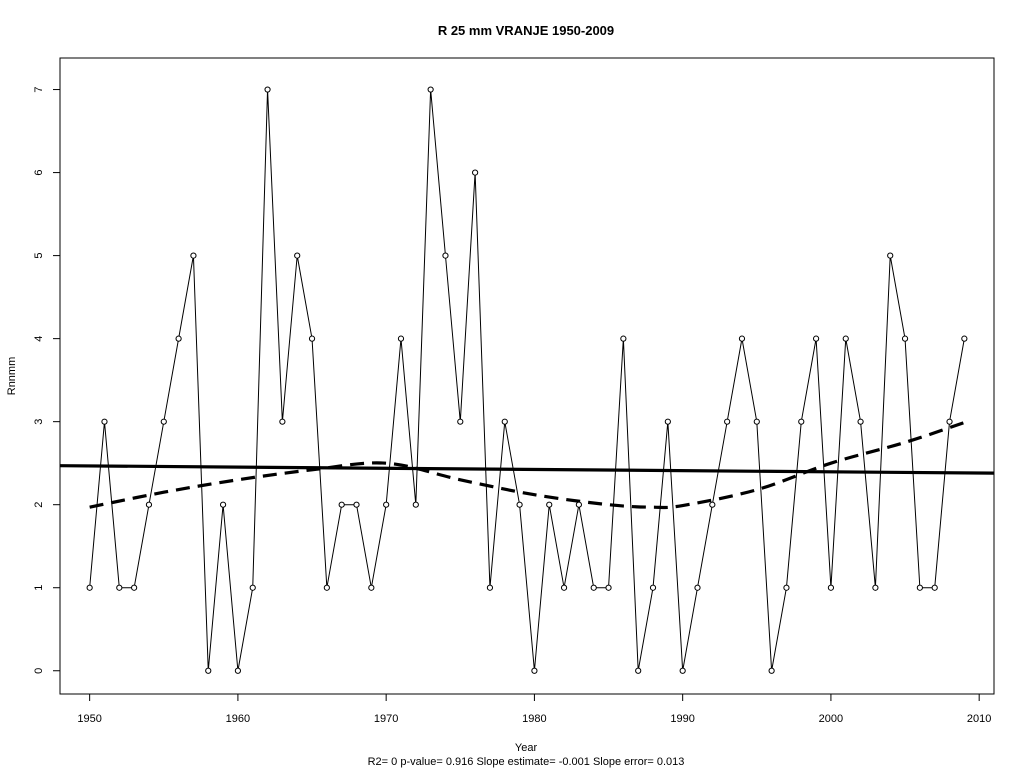 The height and width of the screenshot is (768, 1024). I want to click on y-tick-label: 5, so click(39, 256).